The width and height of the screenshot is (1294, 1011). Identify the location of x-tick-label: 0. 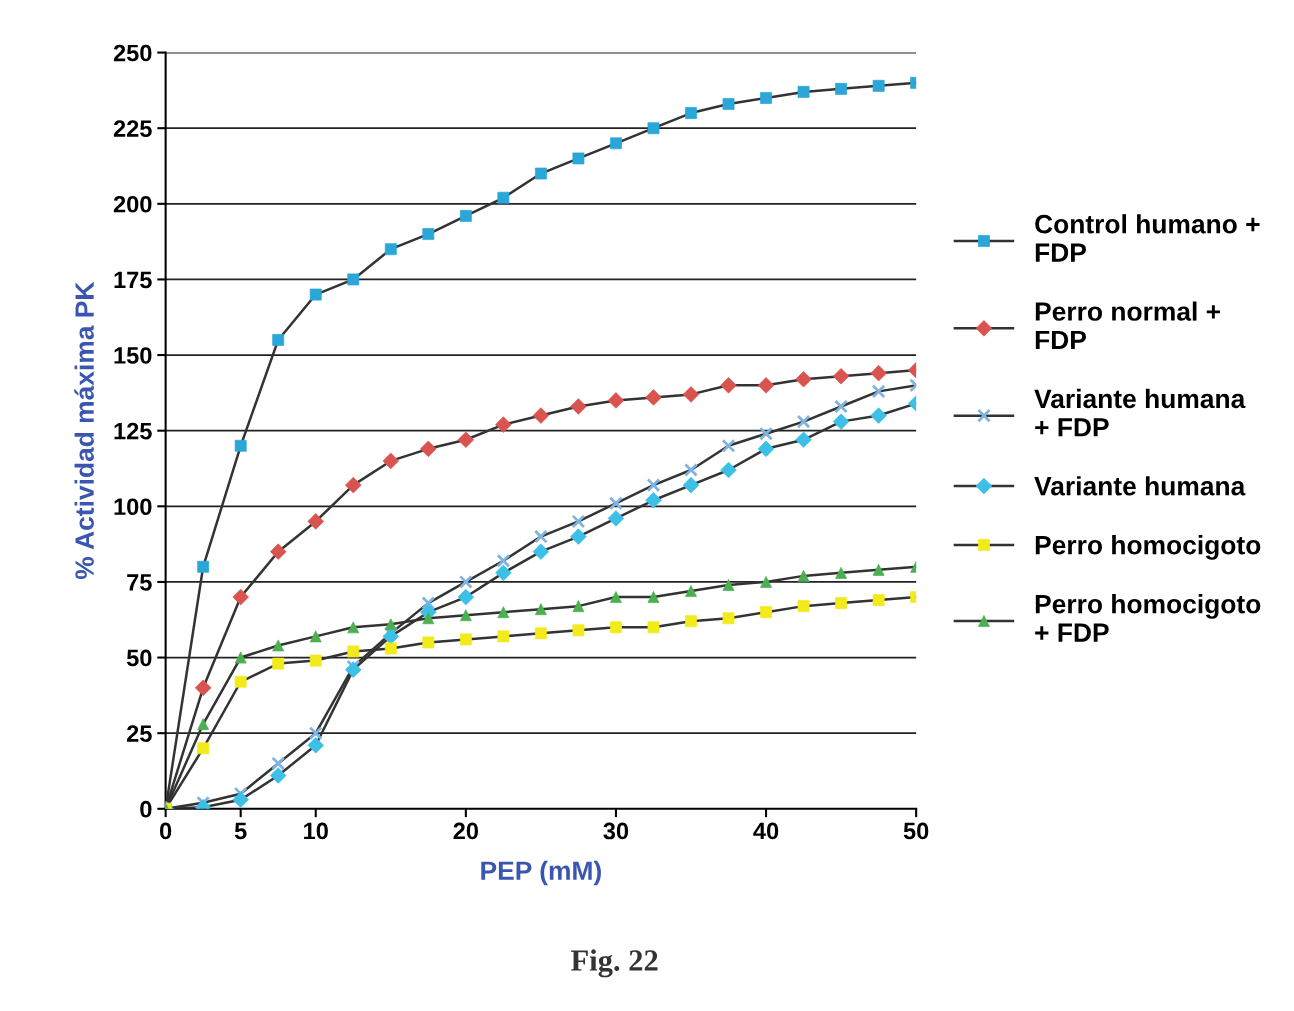
(166, 831).